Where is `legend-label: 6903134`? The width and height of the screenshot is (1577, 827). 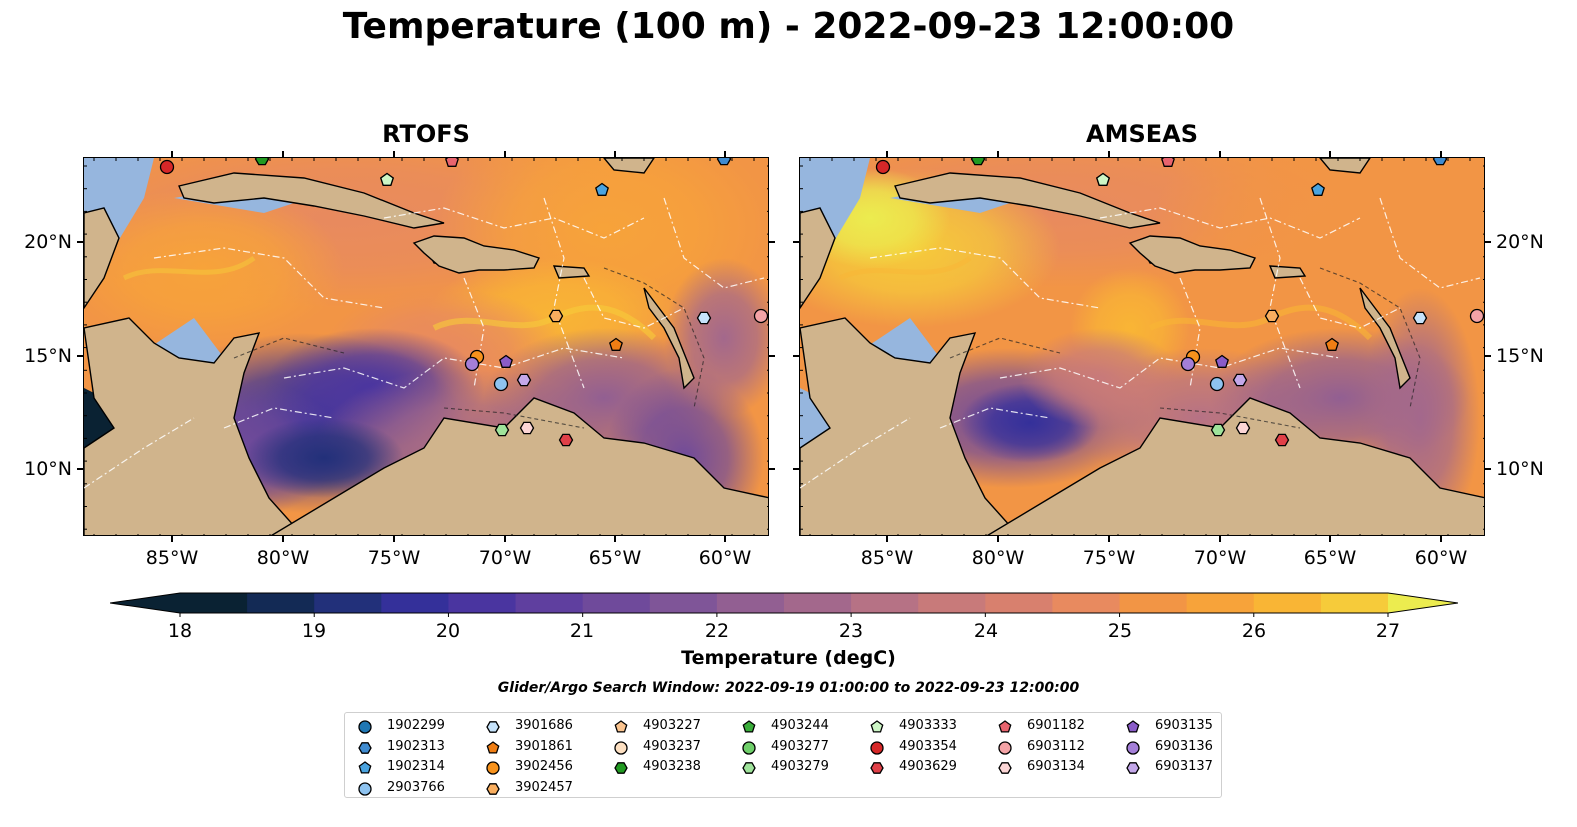
legend-label: 6903134 is located at coordinates (1056, 766).